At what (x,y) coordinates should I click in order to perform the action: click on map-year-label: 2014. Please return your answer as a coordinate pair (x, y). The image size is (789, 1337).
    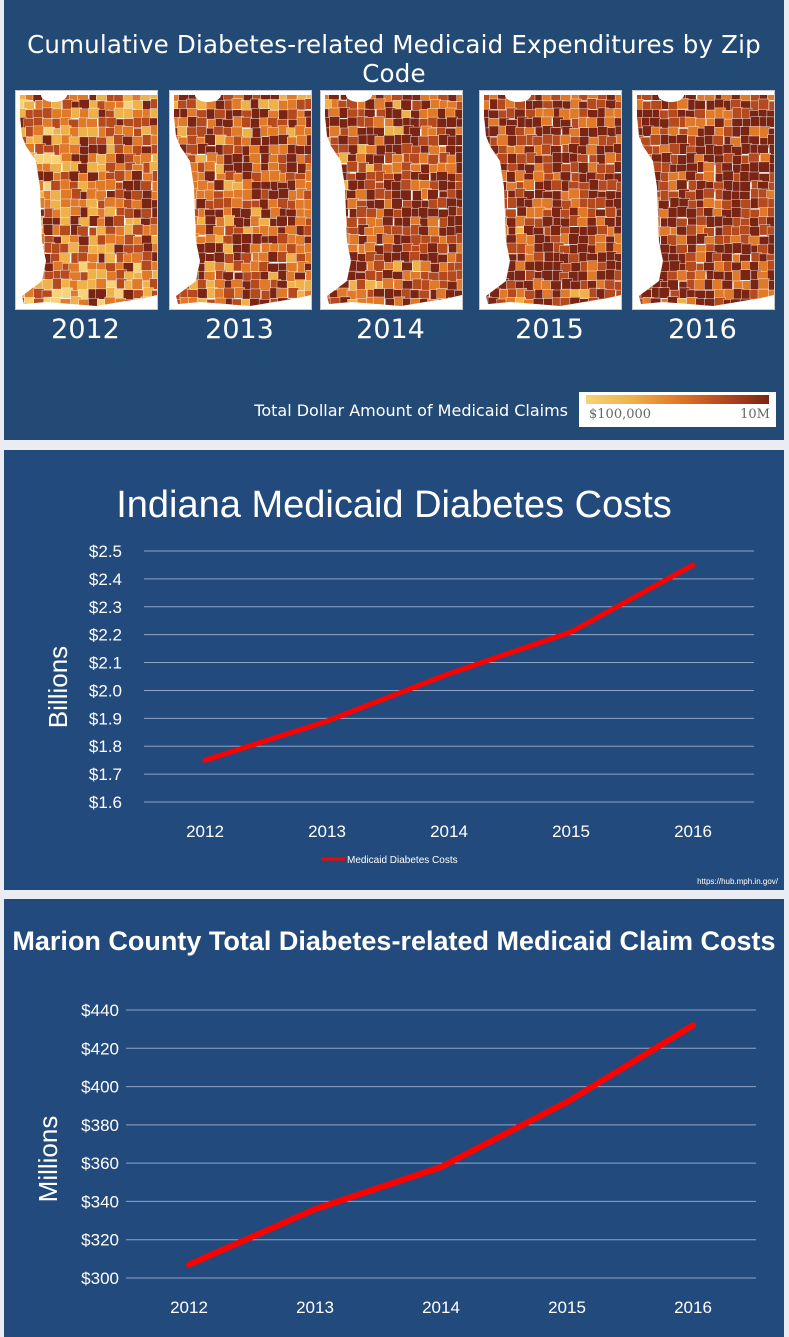
    Looking at the image, I should click on (390, 329).